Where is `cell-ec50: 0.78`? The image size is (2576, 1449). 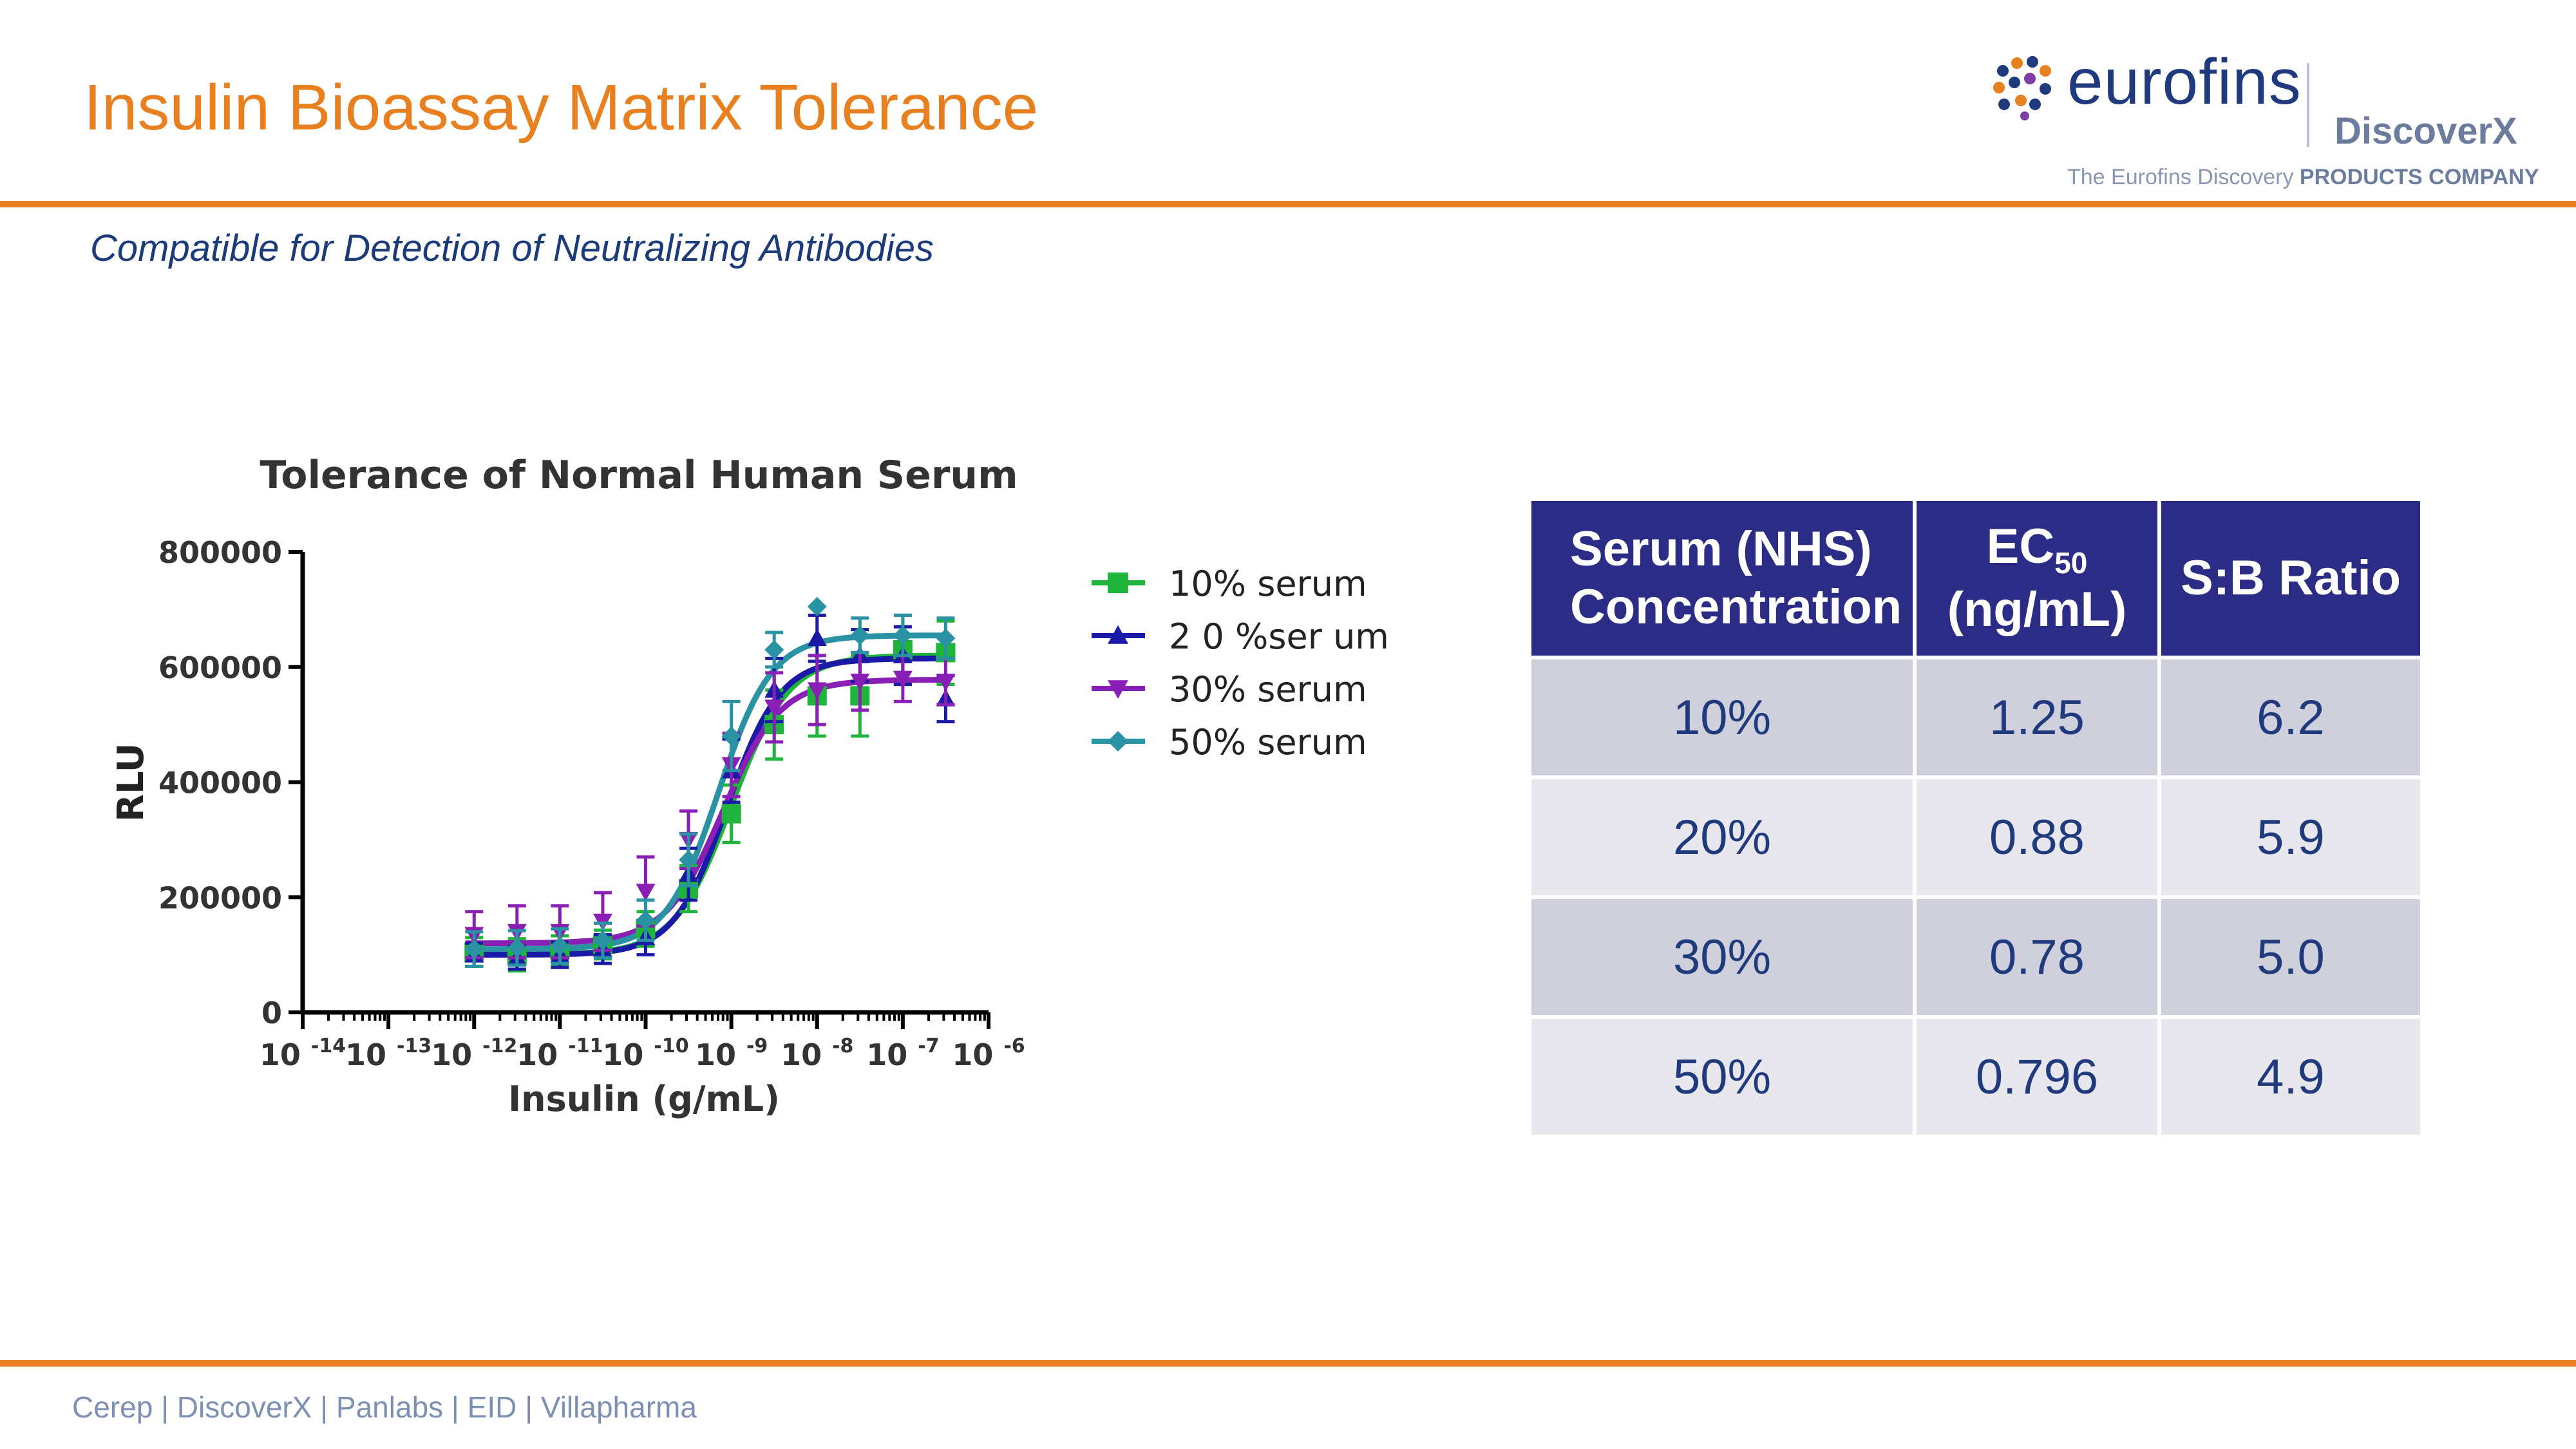 cell-ec50: 0.78 is located at coordinates (2037, 957).